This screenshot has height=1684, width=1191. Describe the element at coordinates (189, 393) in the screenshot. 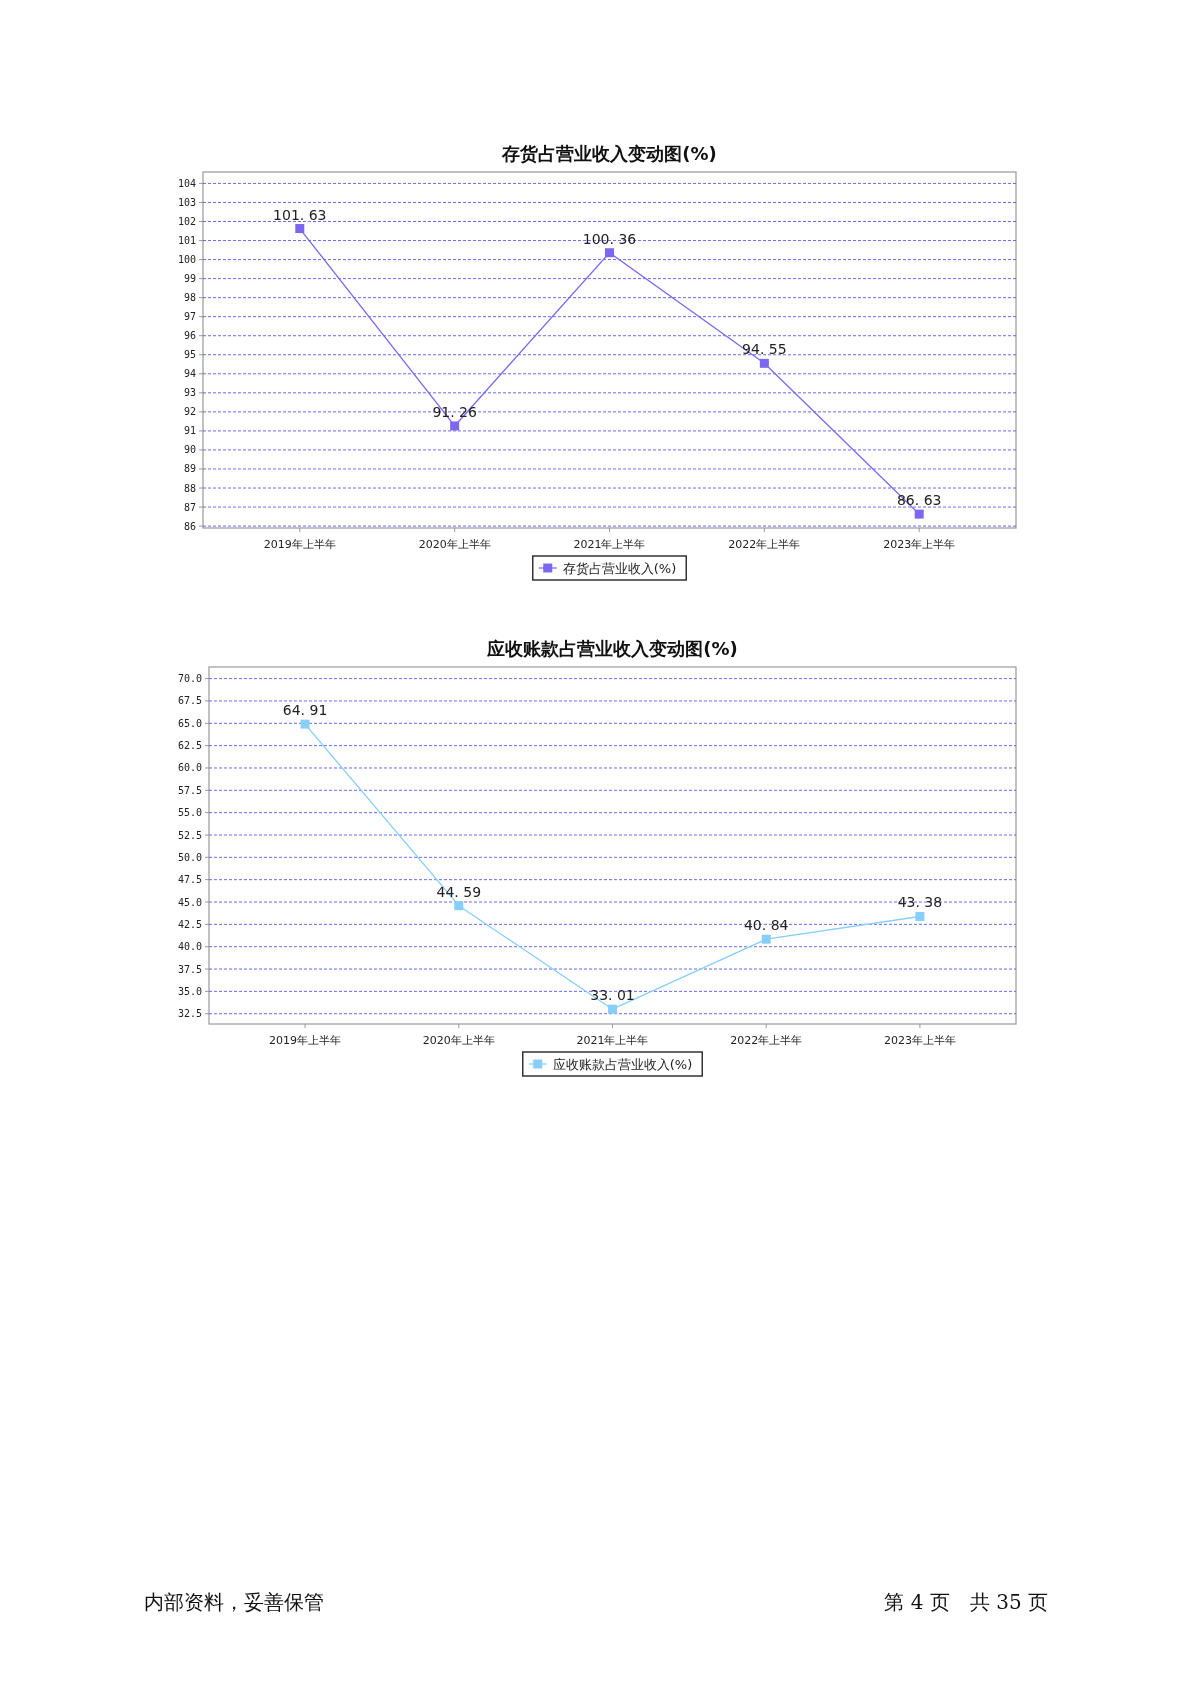

I see `y-tick-label: 93` at that location.